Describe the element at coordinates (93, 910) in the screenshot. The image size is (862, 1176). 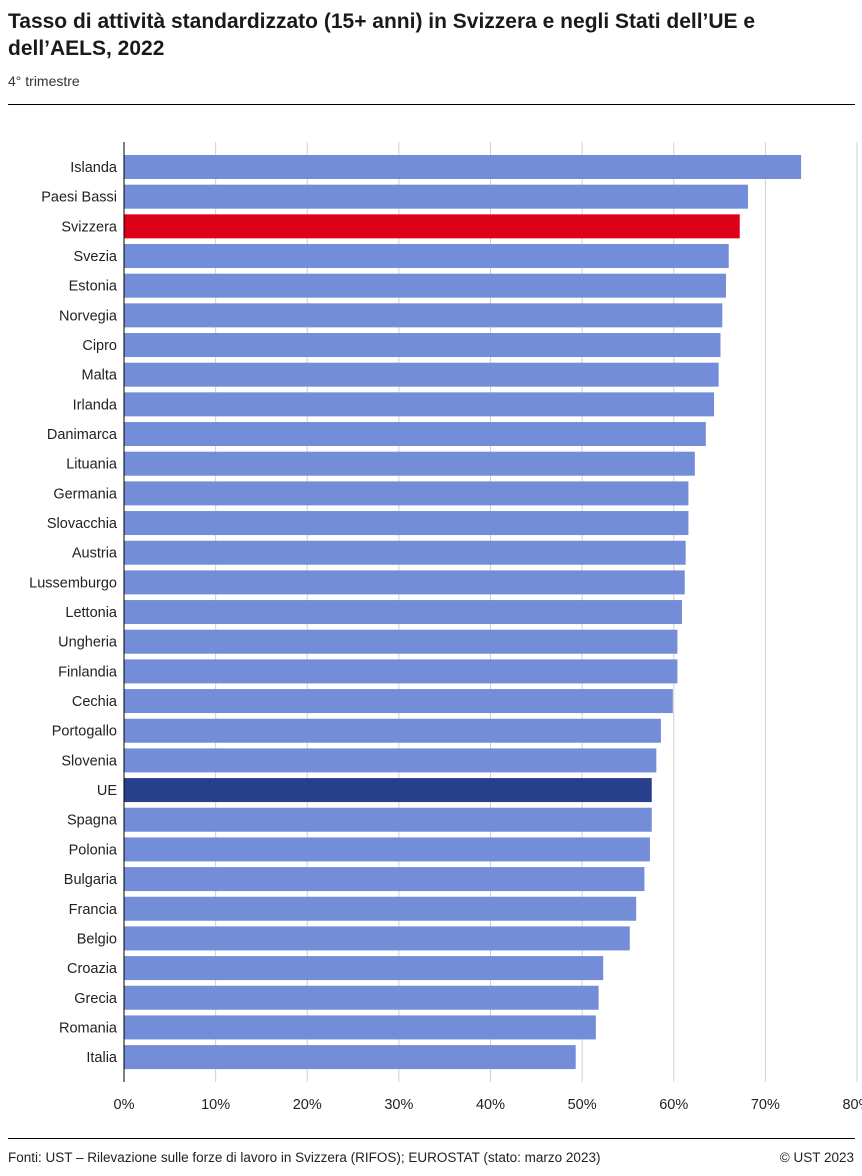
I see `category-label: Francia` at that location.